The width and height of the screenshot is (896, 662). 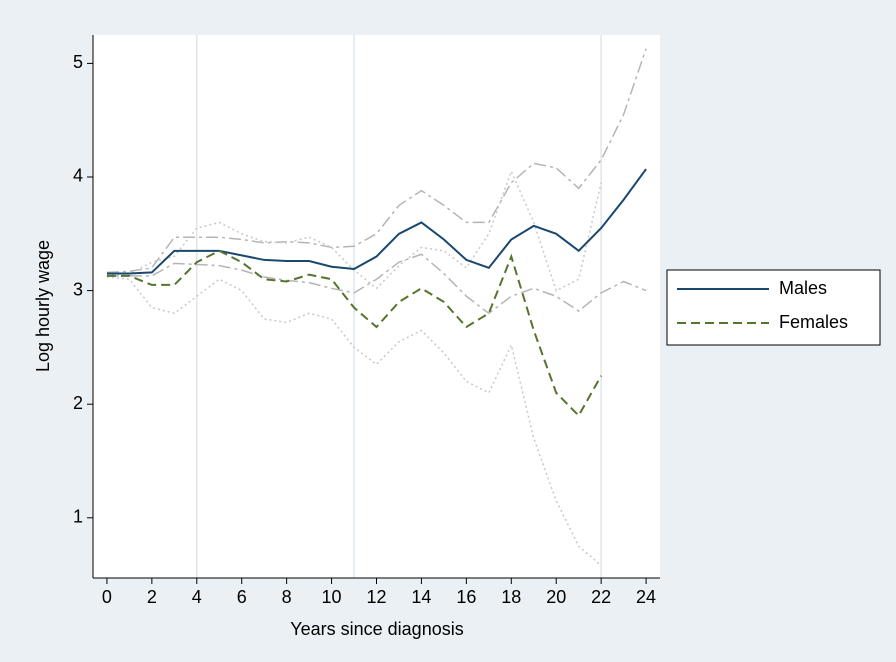 What do you see at coordinates (601, 597) in the screenshot?
I see `x-tick-label: 22` at bounding box center [601, 597].